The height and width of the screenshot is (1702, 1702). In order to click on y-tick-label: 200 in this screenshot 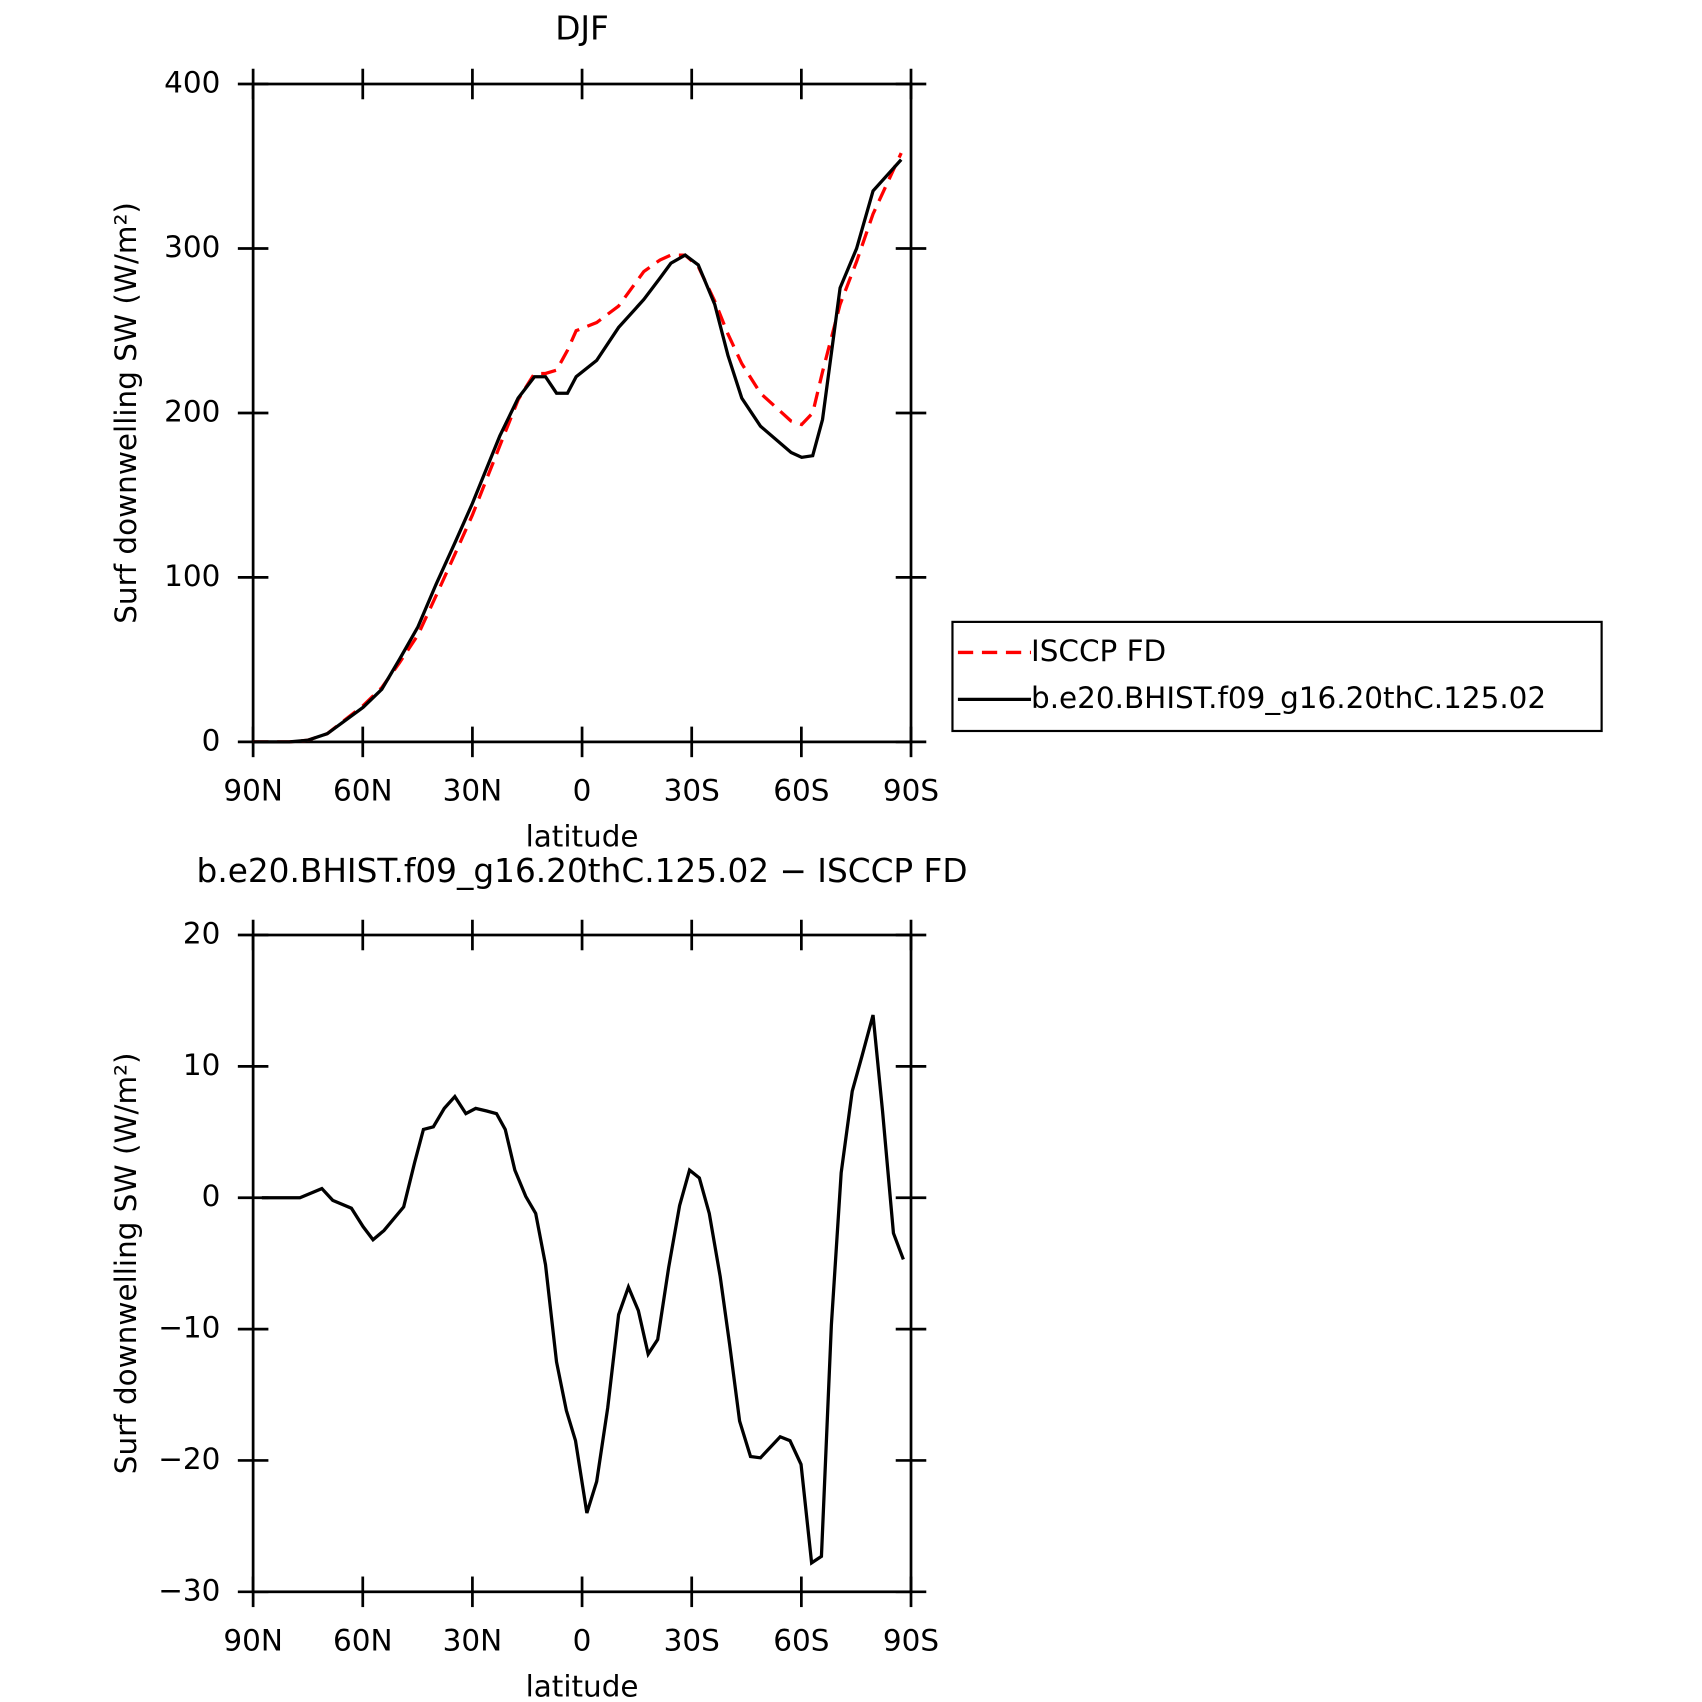, I will do `click(192, 411)`.